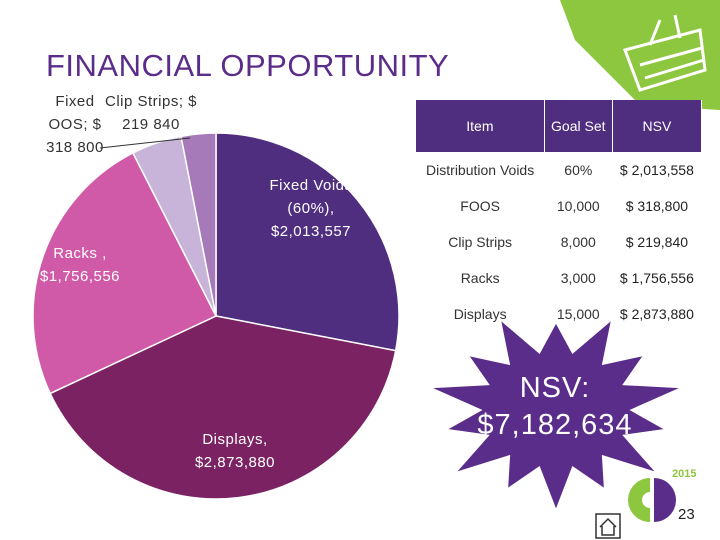 This screenshot has width=720, height=540. Describe the element at coordinates (578, 278) in the screenshot. I see `table-cell: 3,000` at that location.